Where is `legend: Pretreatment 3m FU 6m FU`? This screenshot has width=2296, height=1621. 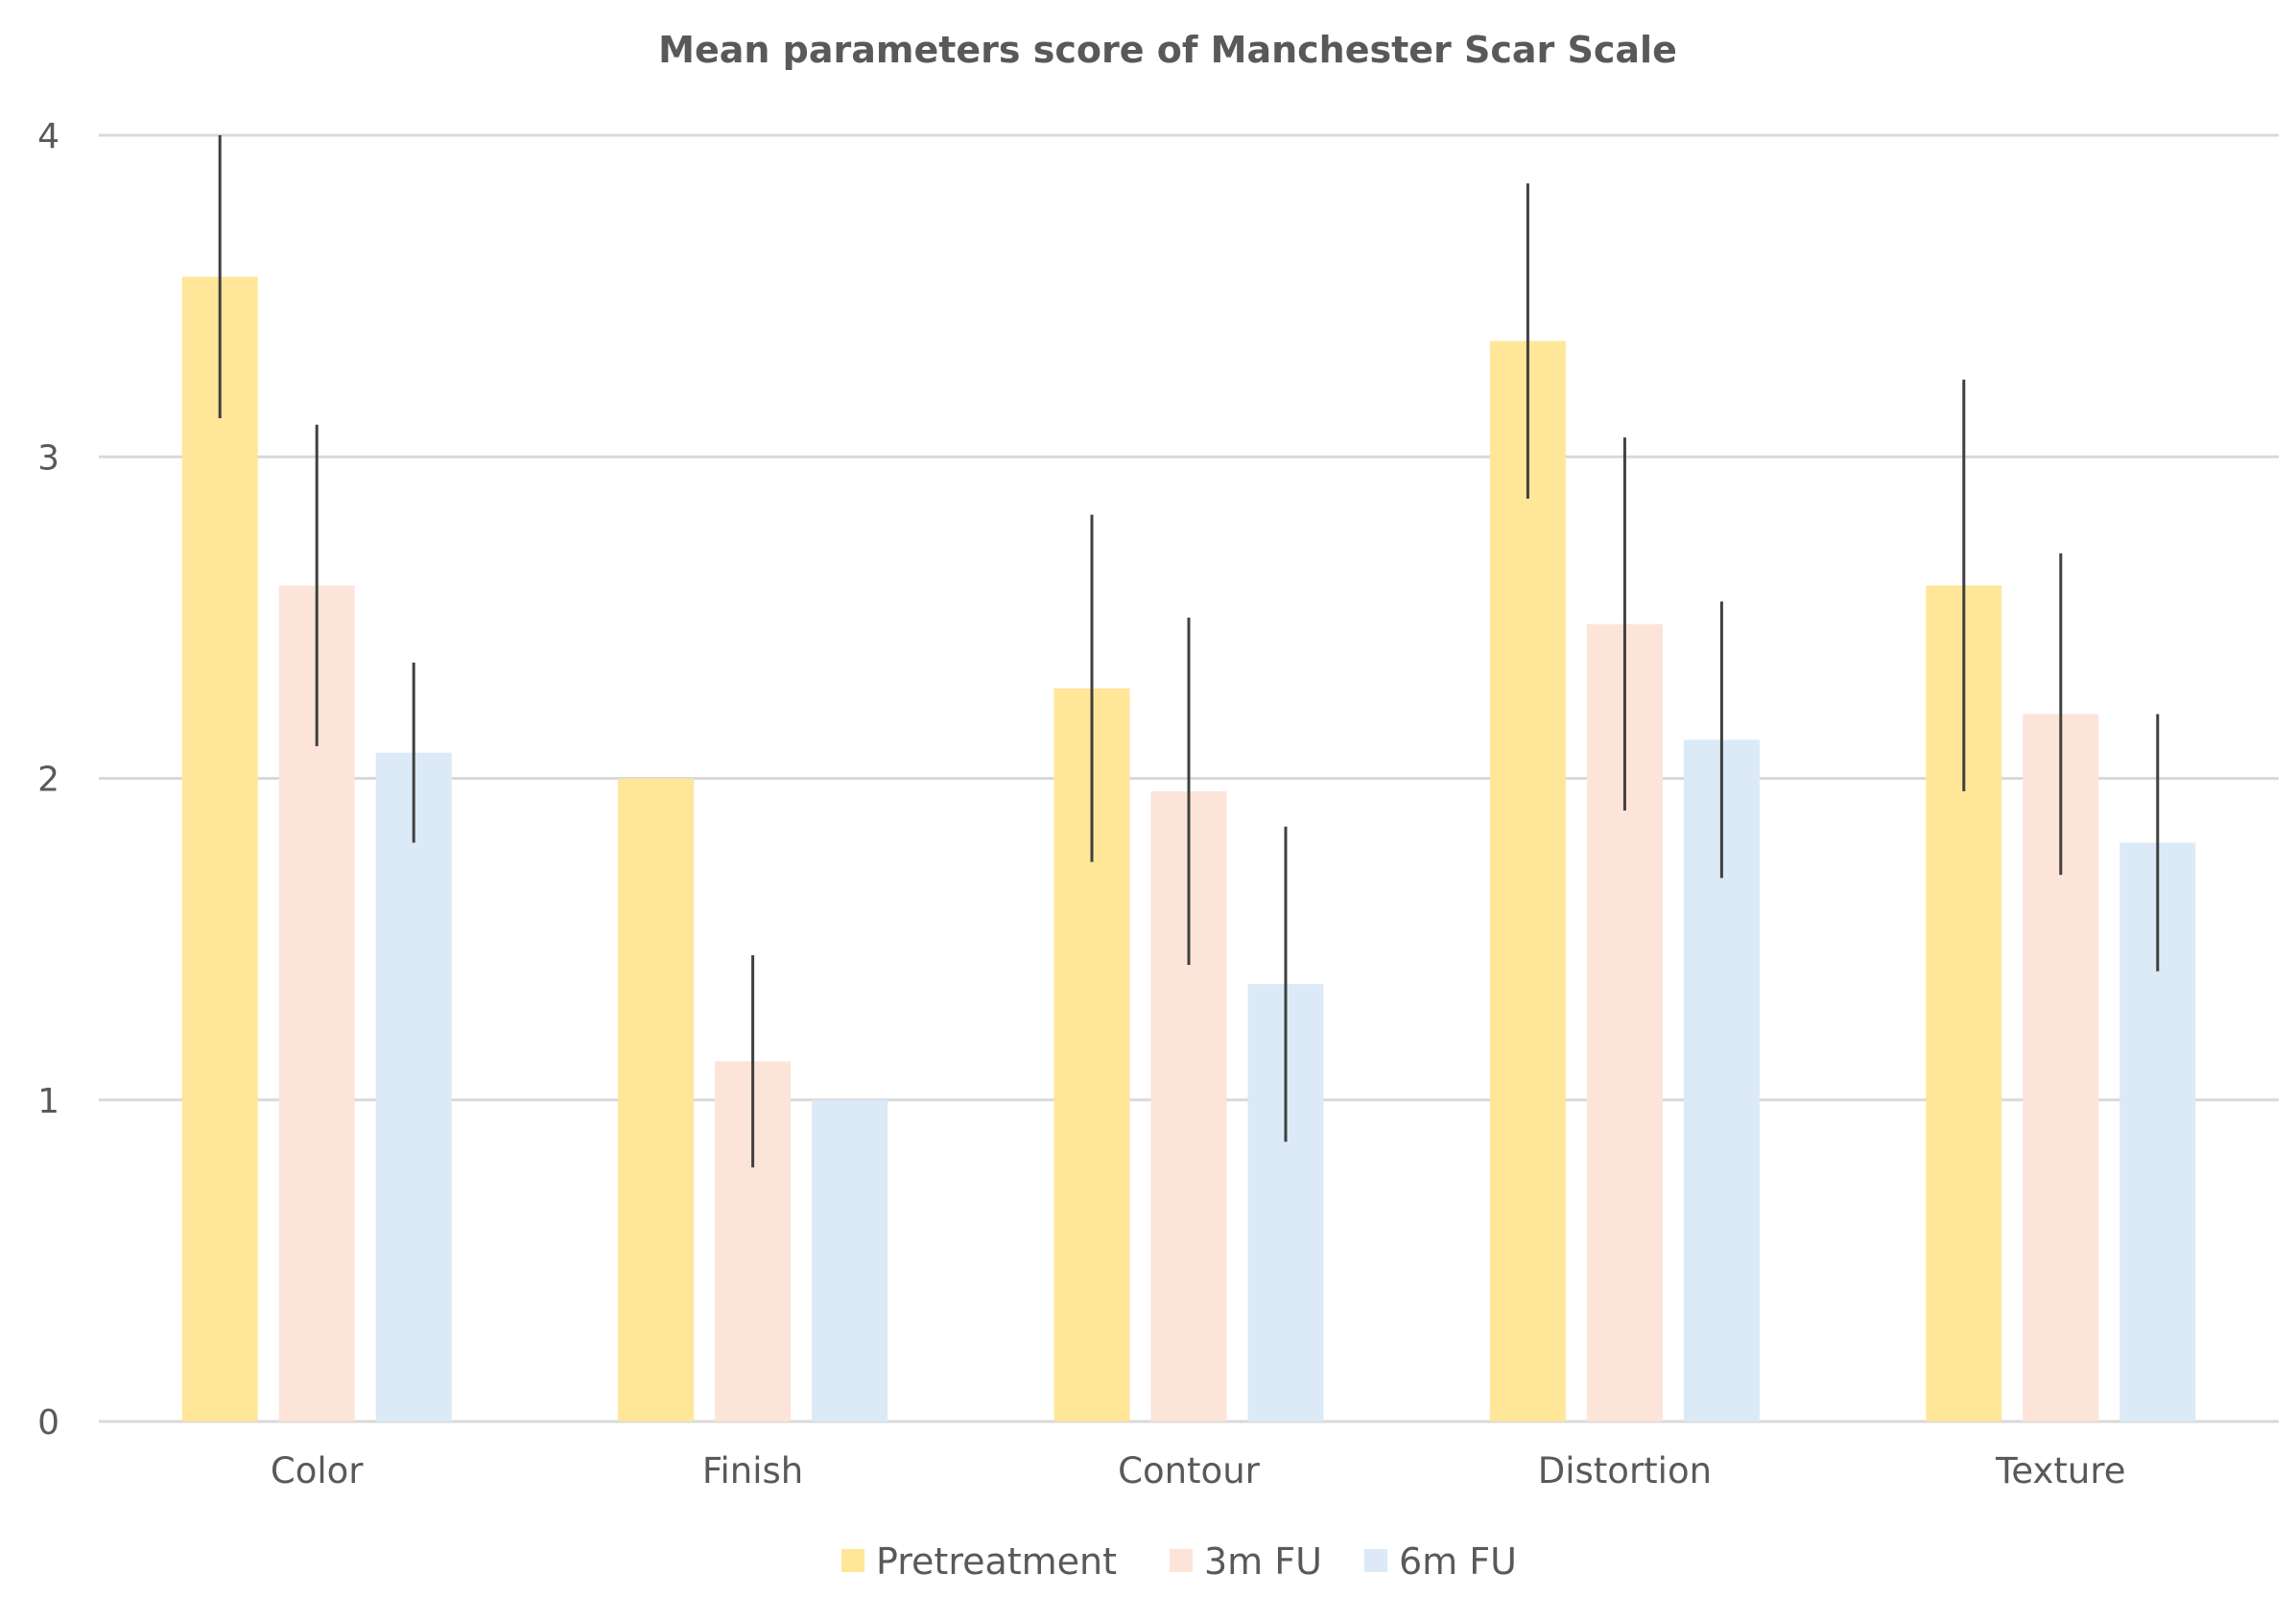 legend: Pretreatment 3m FU 6m FU is located at coordinates (1179, 1561).